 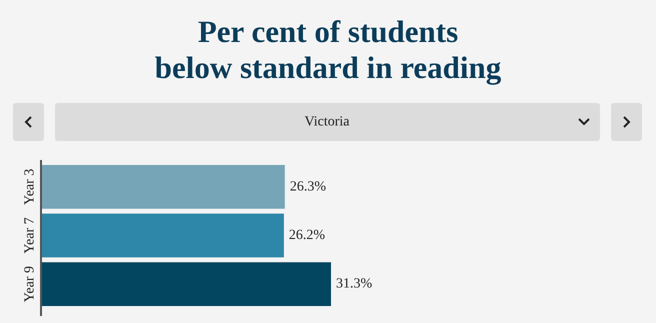 What do you see at coordinates (30, 284) in the screenshot?
I see `y-tick-label: Year 9` at bounding box center [30, 284].